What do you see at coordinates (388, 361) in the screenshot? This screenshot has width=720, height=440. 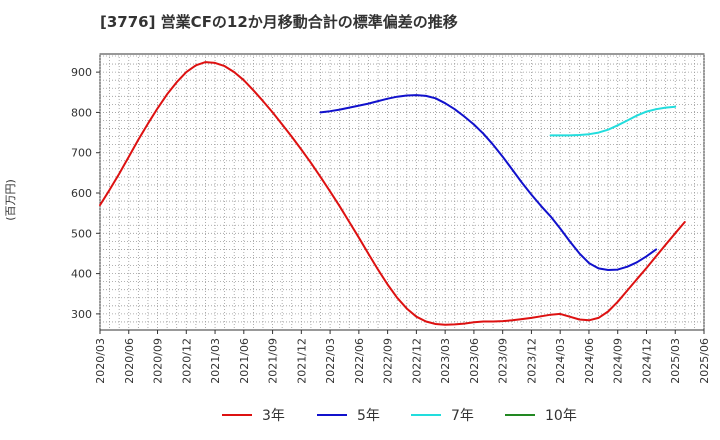 I see `x-tick-label: 2022/09` at bounding box center [388, 361].